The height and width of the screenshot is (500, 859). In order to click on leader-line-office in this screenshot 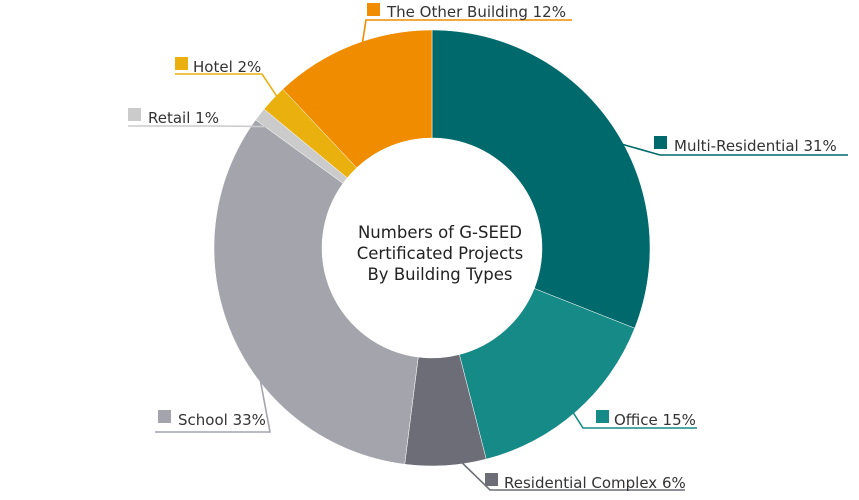, I will do `click(629, 412)`.